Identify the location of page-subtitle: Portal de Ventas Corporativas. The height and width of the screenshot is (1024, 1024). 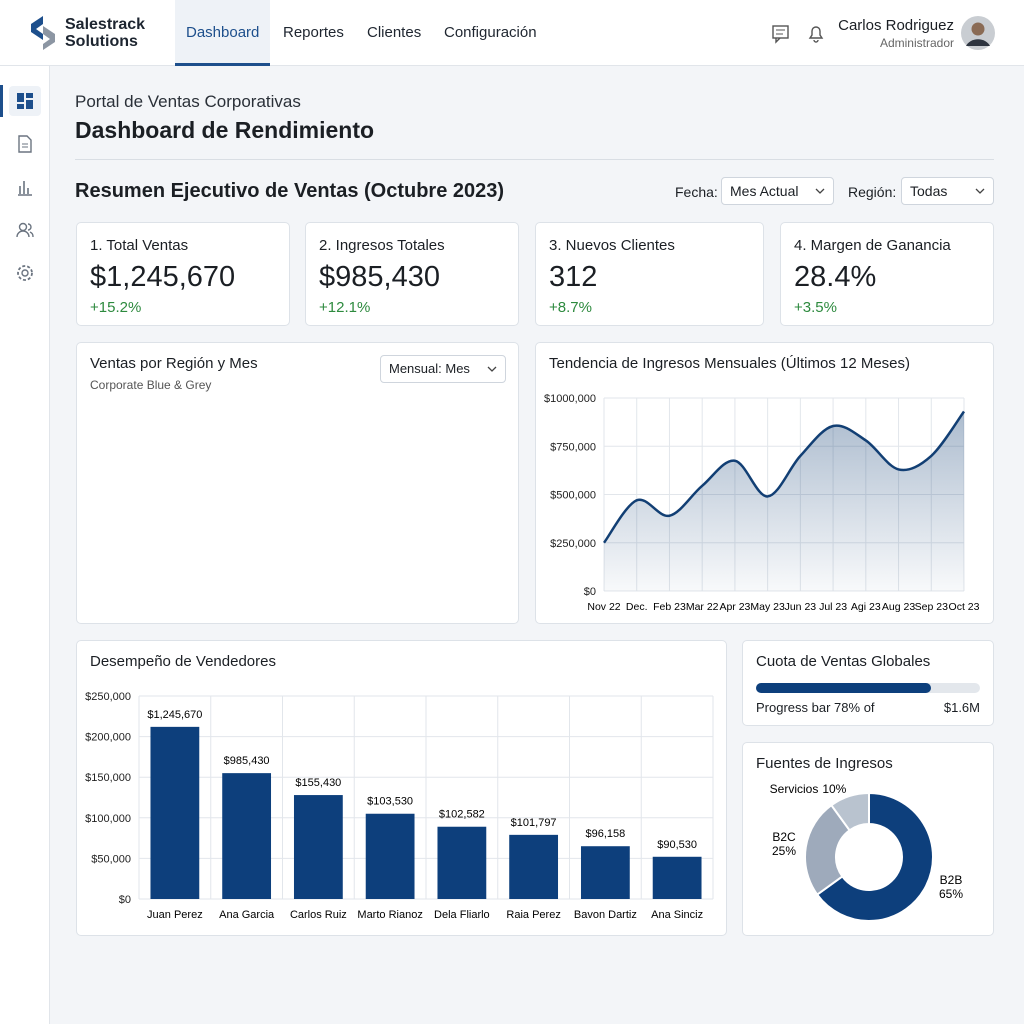
(188, 101).